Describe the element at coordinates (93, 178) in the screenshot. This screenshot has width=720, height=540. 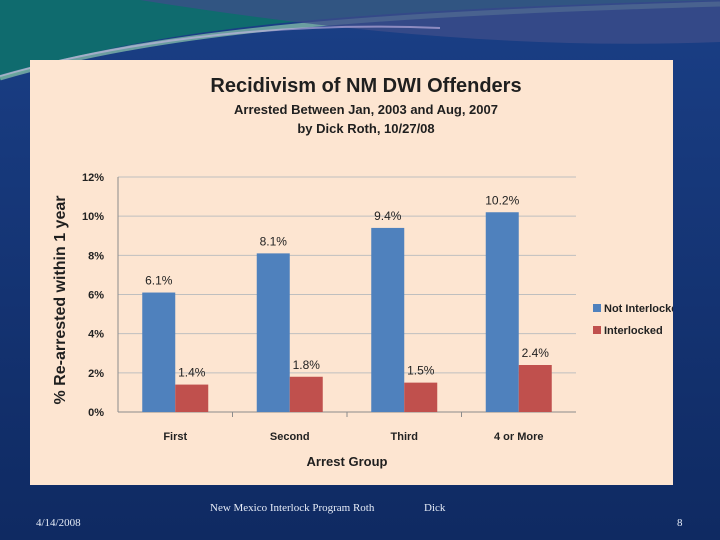
I see `y-tick-label: 12%` at that location.